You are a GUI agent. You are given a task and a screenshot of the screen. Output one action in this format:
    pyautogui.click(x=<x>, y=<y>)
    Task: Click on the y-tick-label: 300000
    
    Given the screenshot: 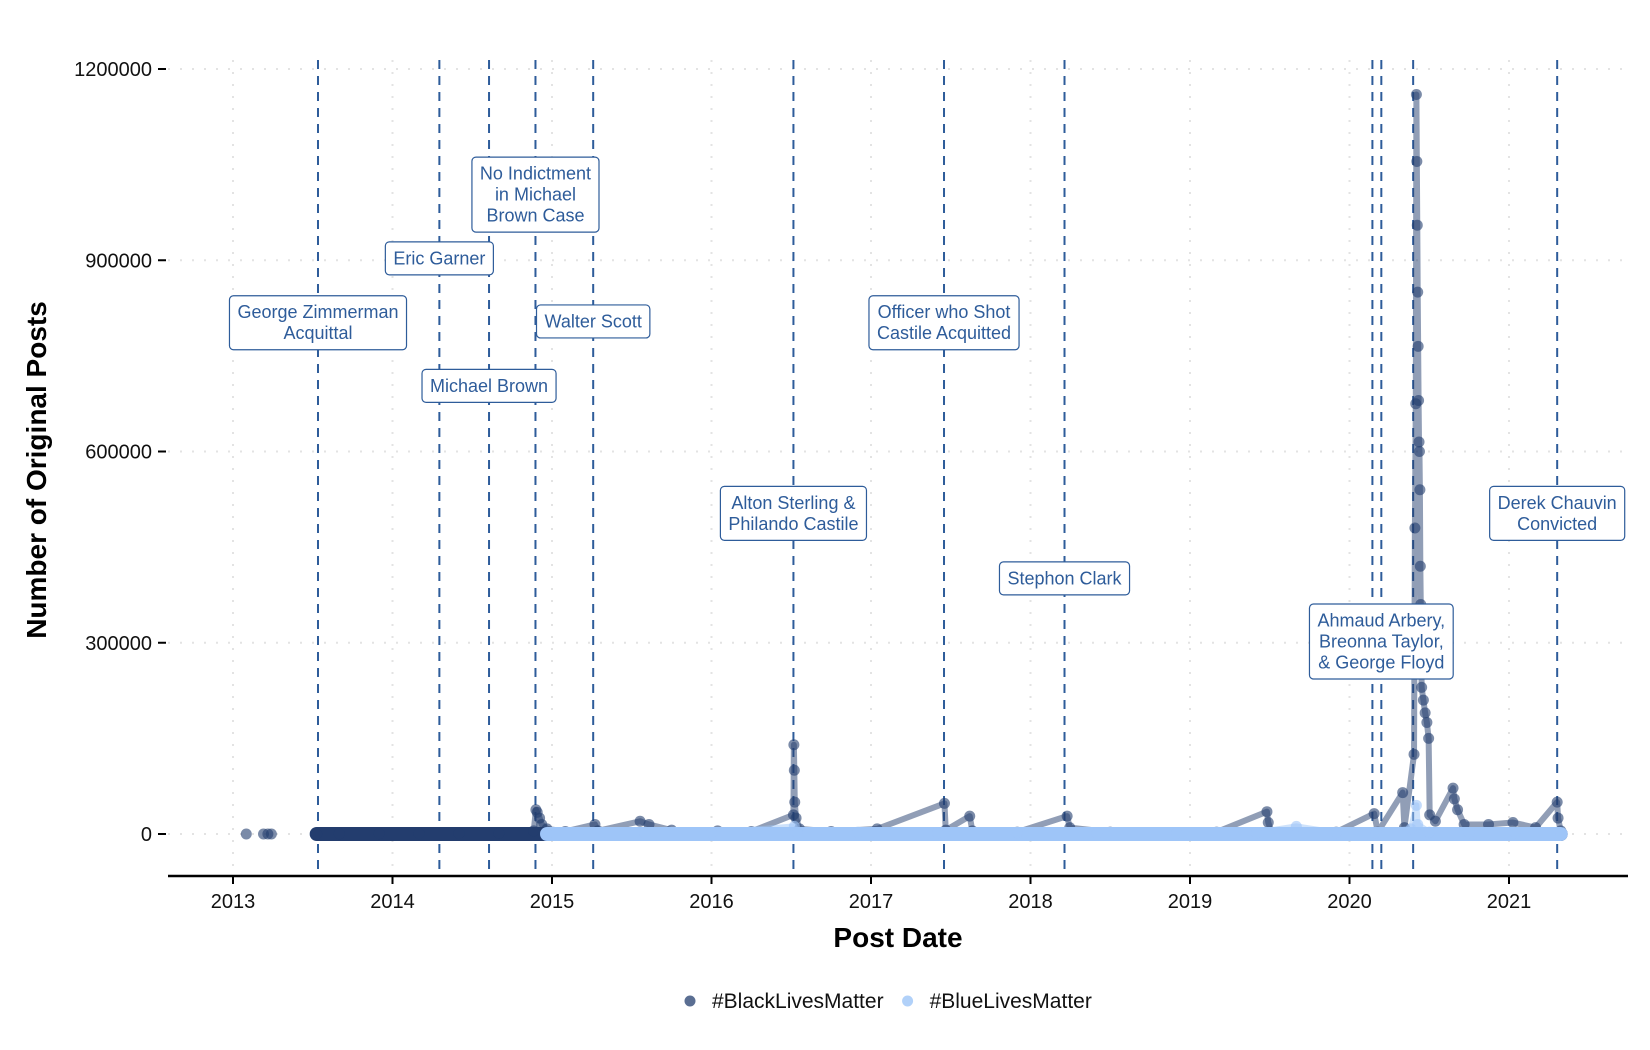 What is the action you would take?
    pyautogui.click(x=118, y=644)
    